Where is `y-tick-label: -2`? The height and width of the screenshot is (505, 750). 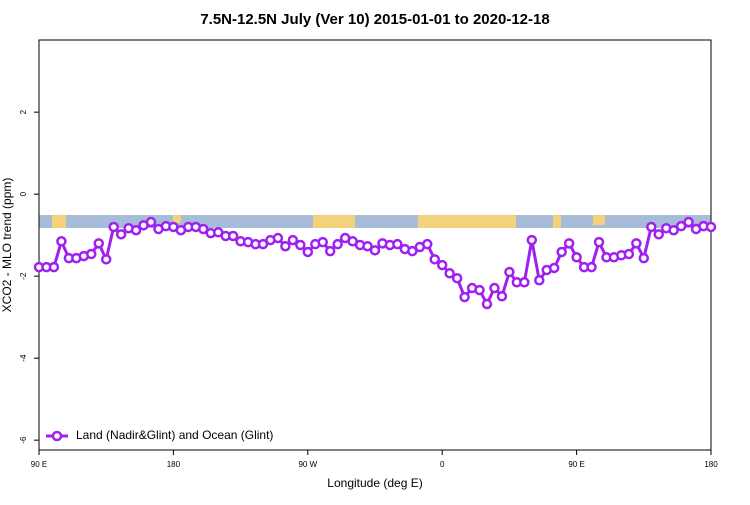 y-tick-label: -2 is located at coordinates (23, 276).